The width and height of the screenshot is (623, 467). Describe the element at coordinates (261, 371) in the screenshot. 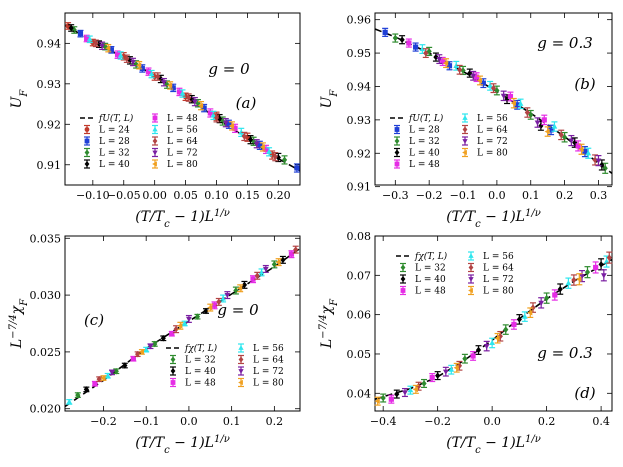

I see `legend-item: L = 72` at that location.